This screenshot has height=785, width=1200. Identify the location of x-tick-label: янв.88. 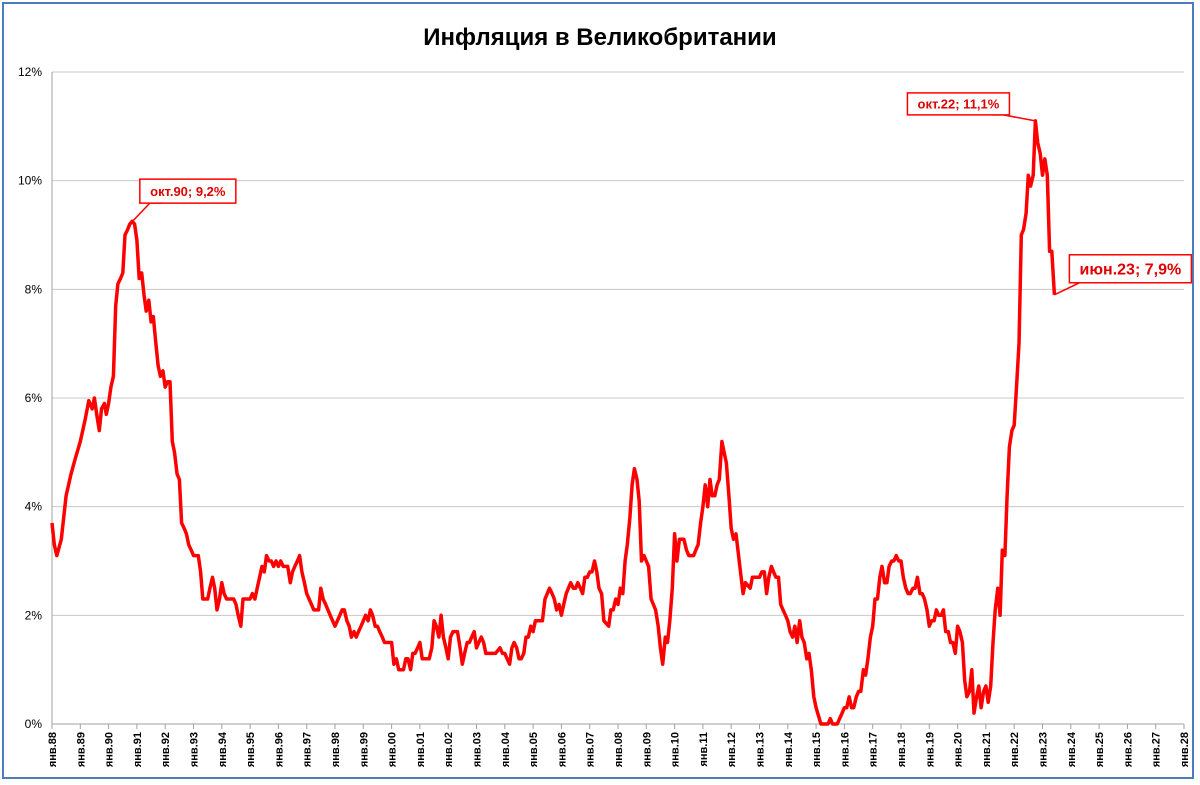
(53, 749).